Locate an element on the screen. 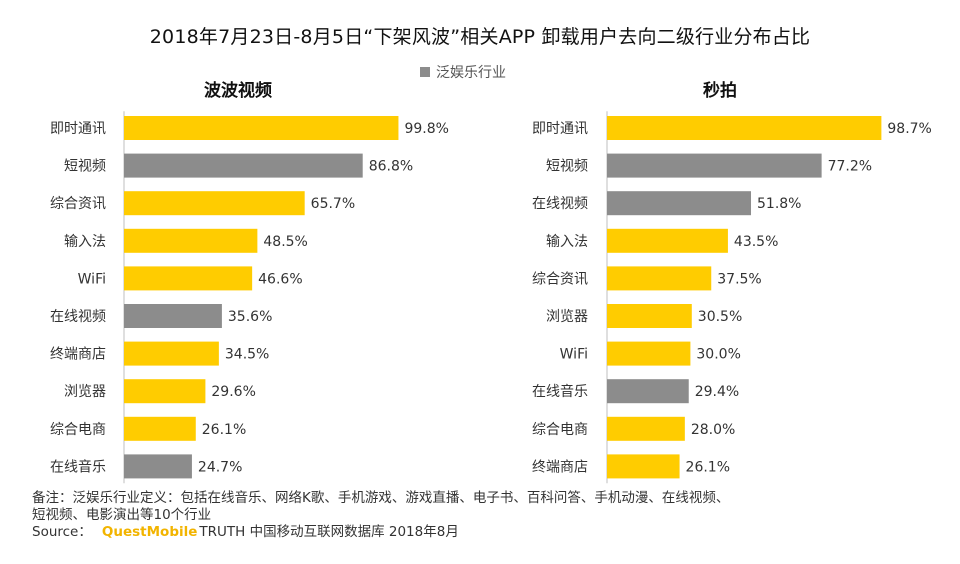 This screenshot has width=960, height=564. source-text: TRUTH 中国移动互联网数据库 2018年8月 is located at coordinates (329, 532).